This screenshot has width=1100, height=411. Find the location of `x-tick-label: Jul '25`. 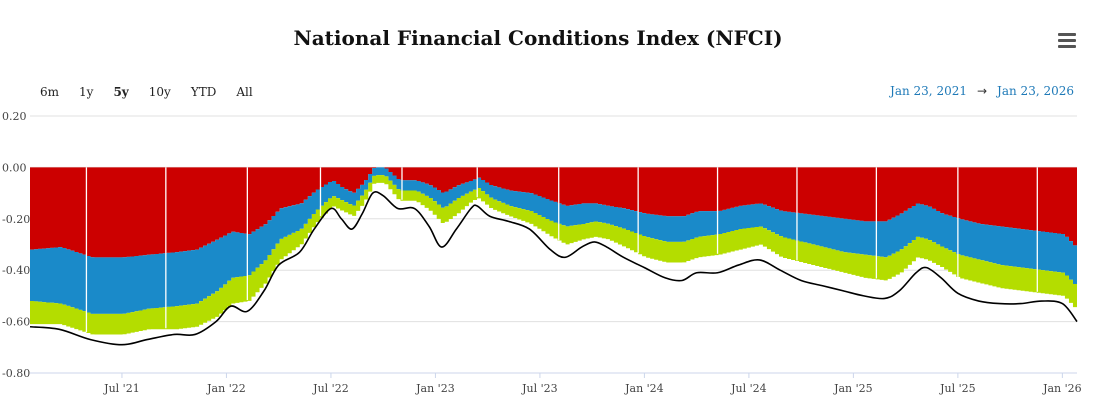

x-tick-label: Jul '25 is located at coordinates (957, 388).